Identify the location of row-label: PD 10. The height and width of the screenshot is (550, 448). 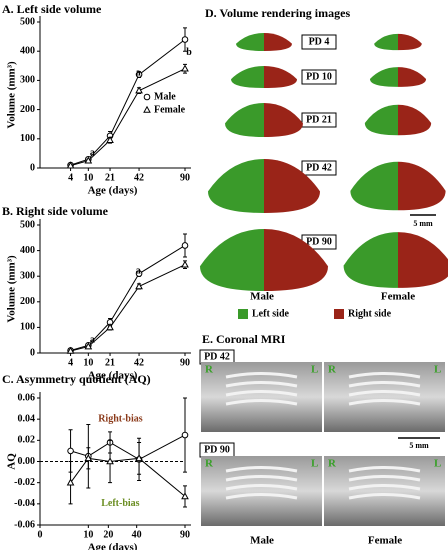
(319, 76).